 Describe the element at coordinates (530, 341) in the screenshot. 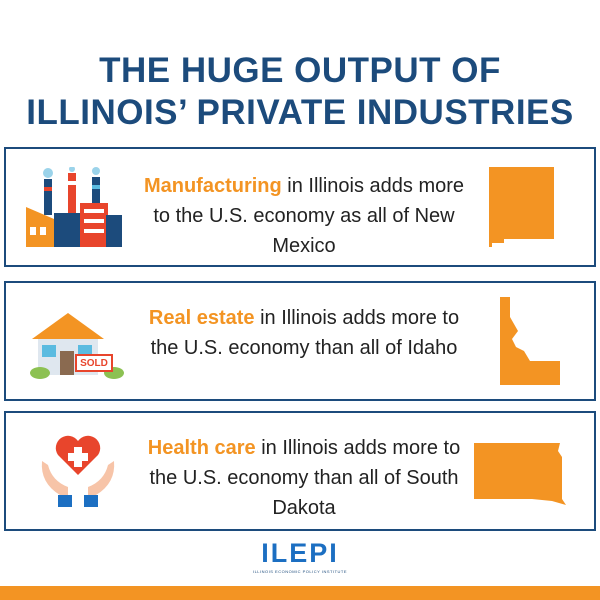

I see `idaho-shape` at that location.